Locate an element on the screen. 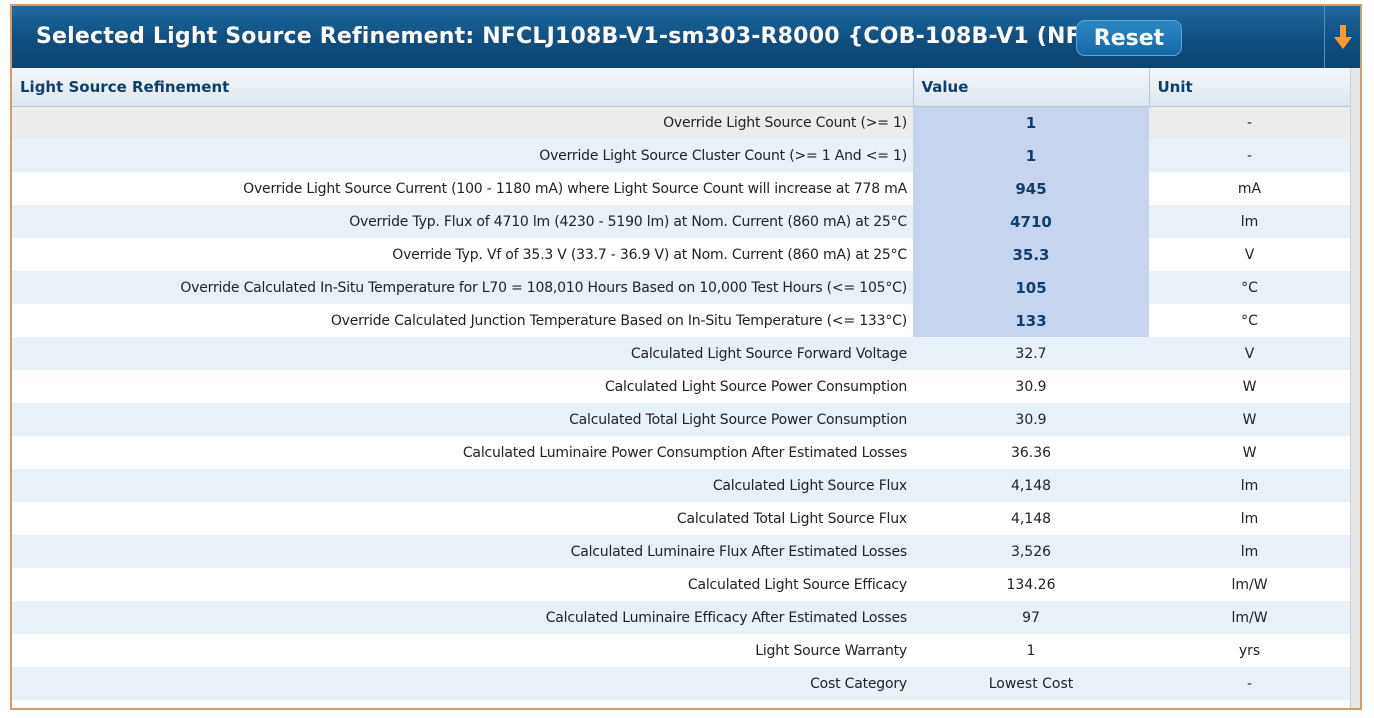 The image size is (1374, 718). row-unit: yrs is located at coordinates (1249, 650).